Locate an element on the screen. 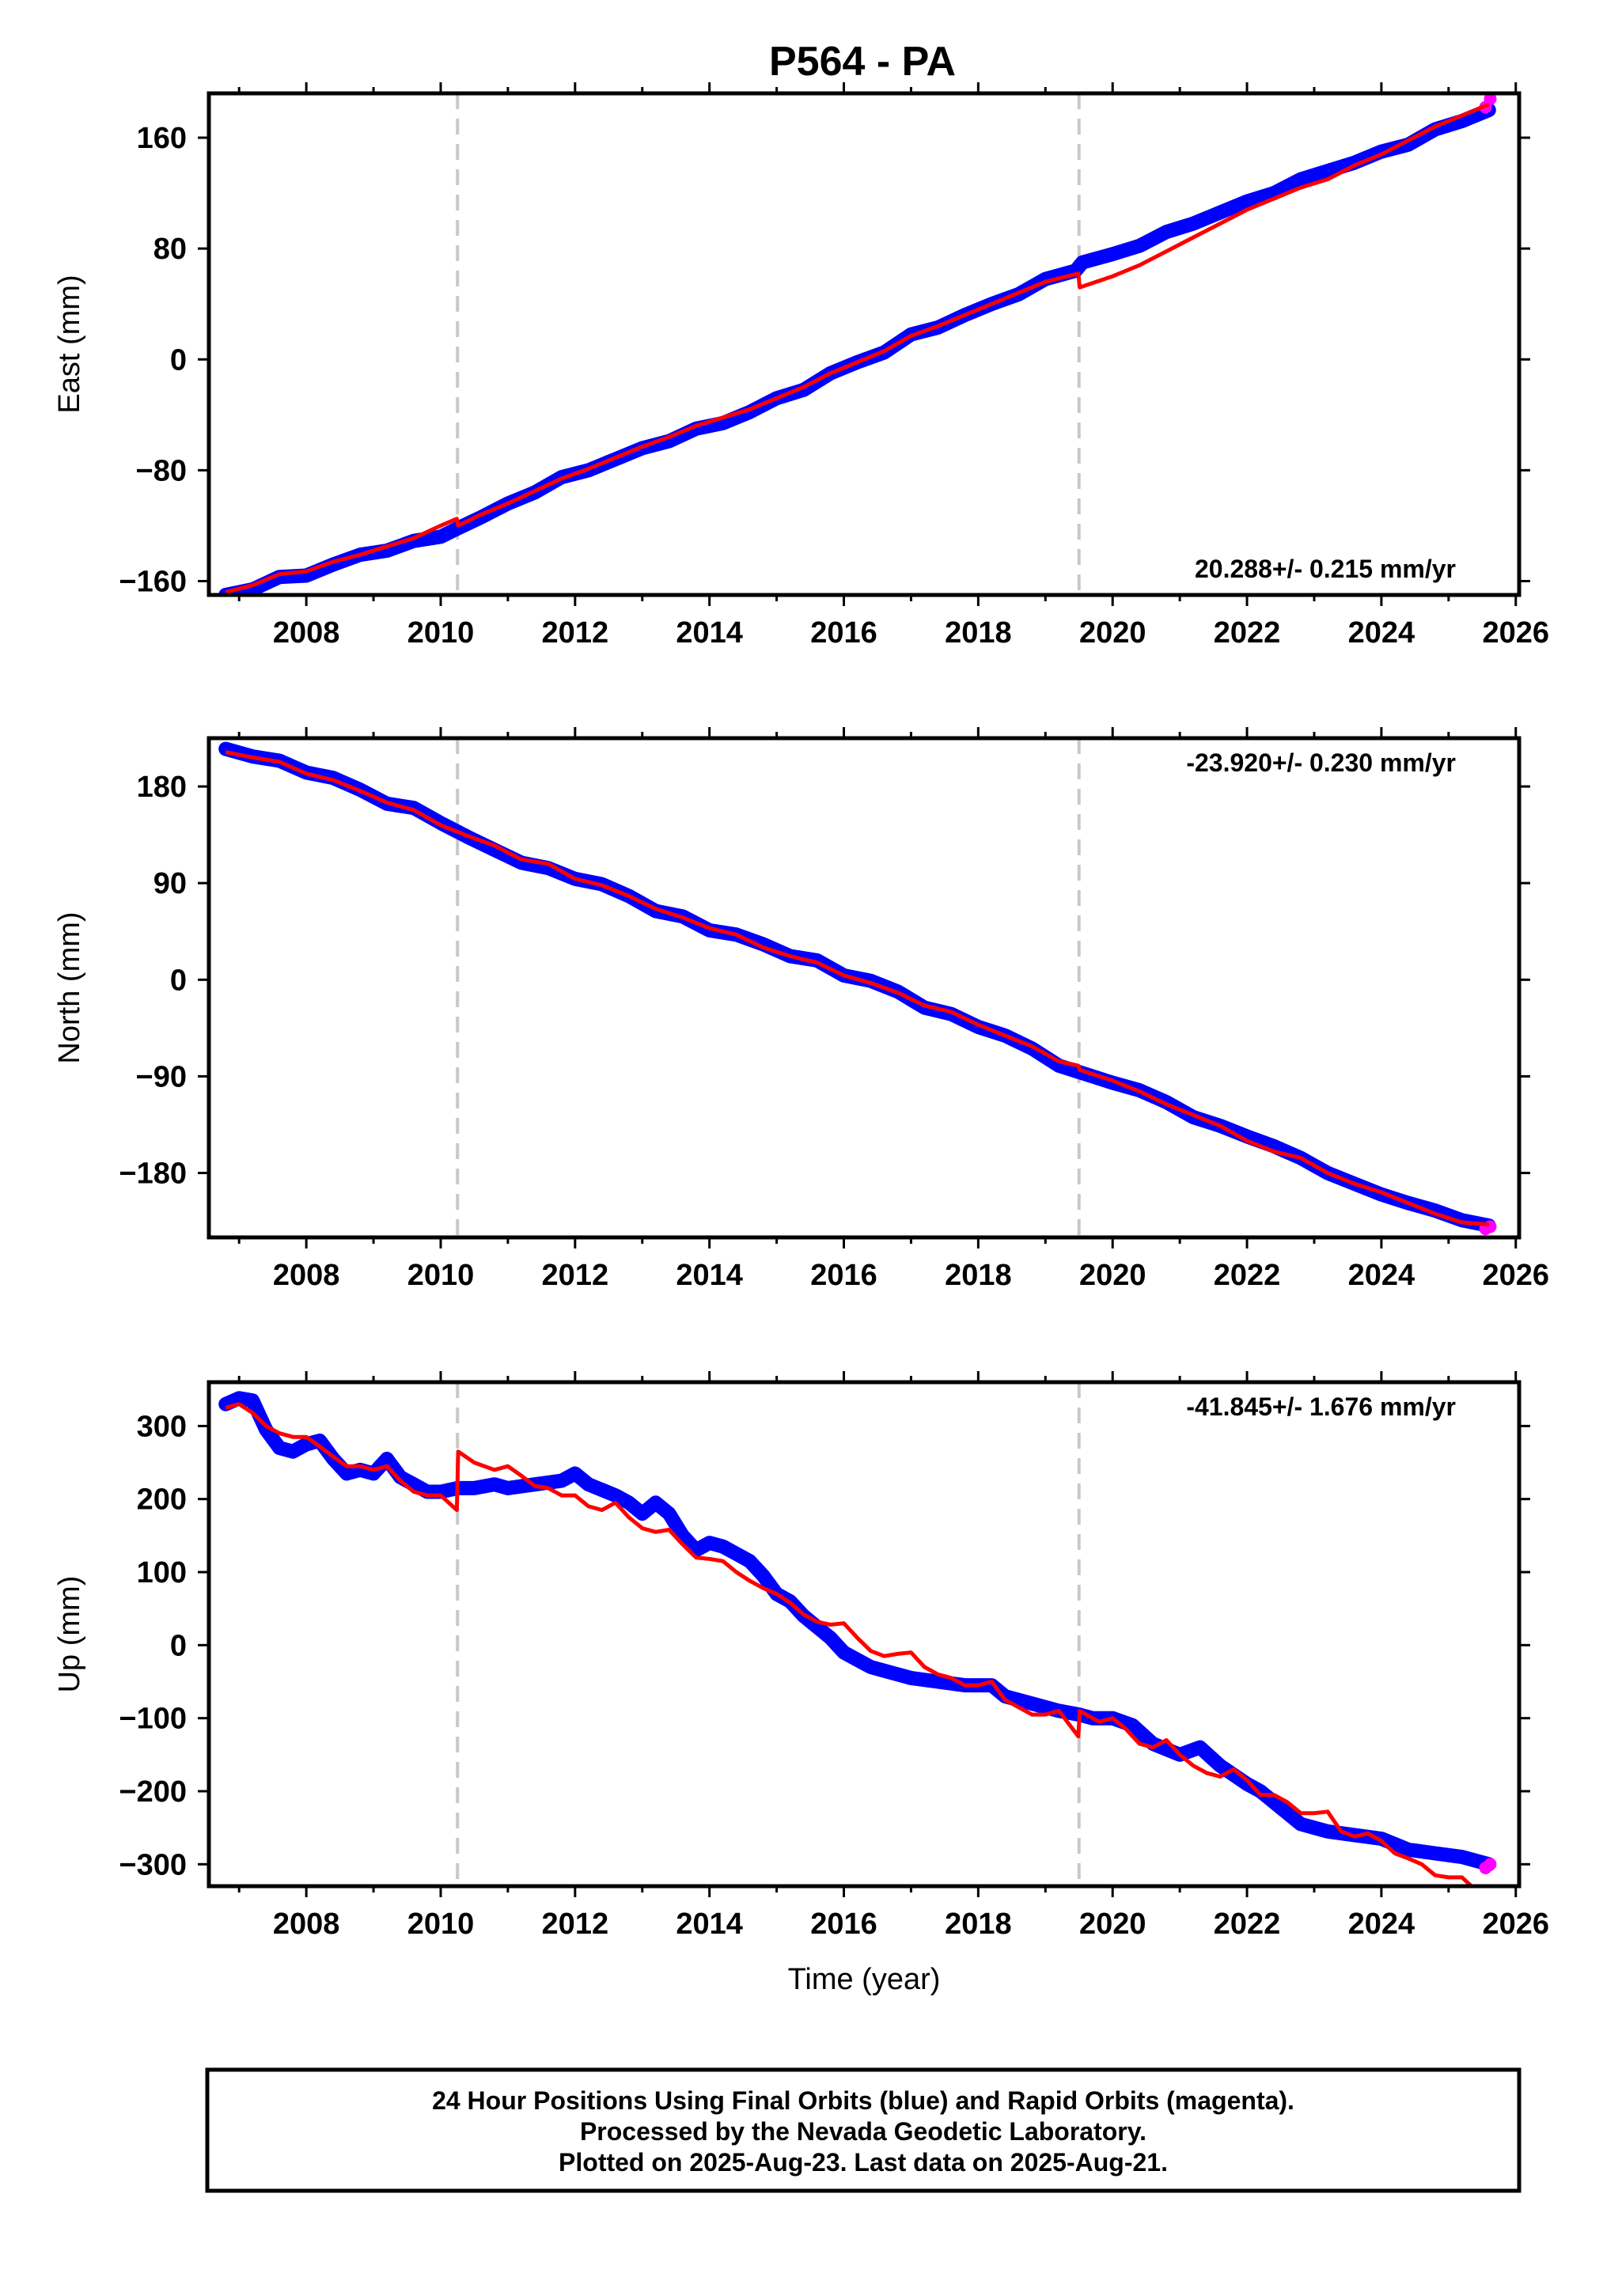 This screenshot has width=1603, height=2296. y-tick-label: 300 is located at coordinates (162, 1427).